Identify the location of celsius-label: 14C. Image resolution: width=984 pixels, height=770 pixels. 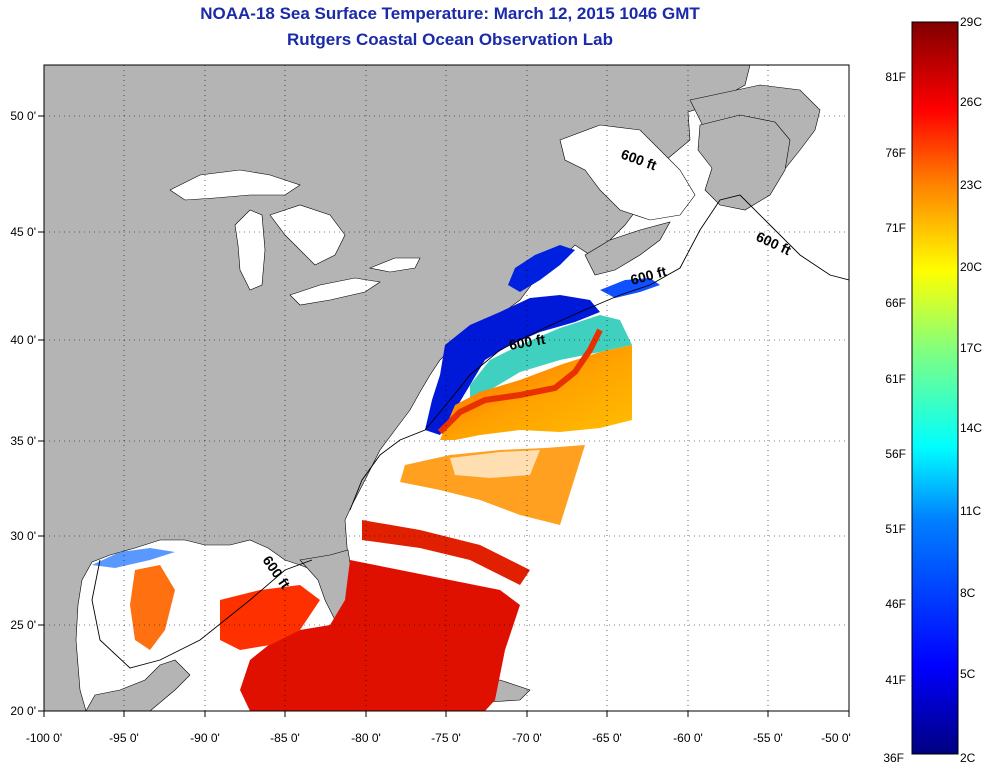
(971, 428).